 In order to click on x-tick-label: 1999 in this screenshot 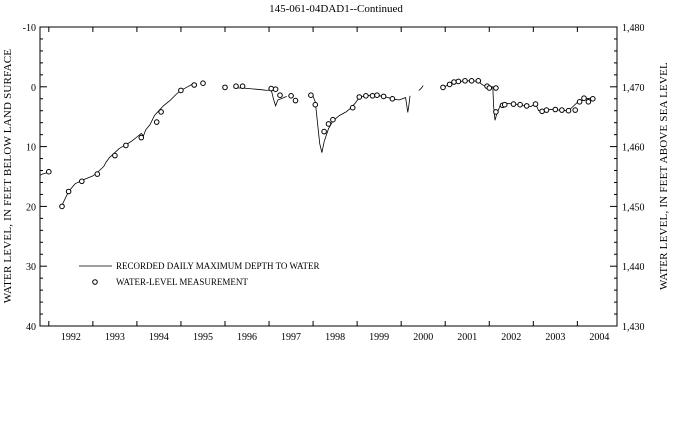, I will do `click(379, 337)`.